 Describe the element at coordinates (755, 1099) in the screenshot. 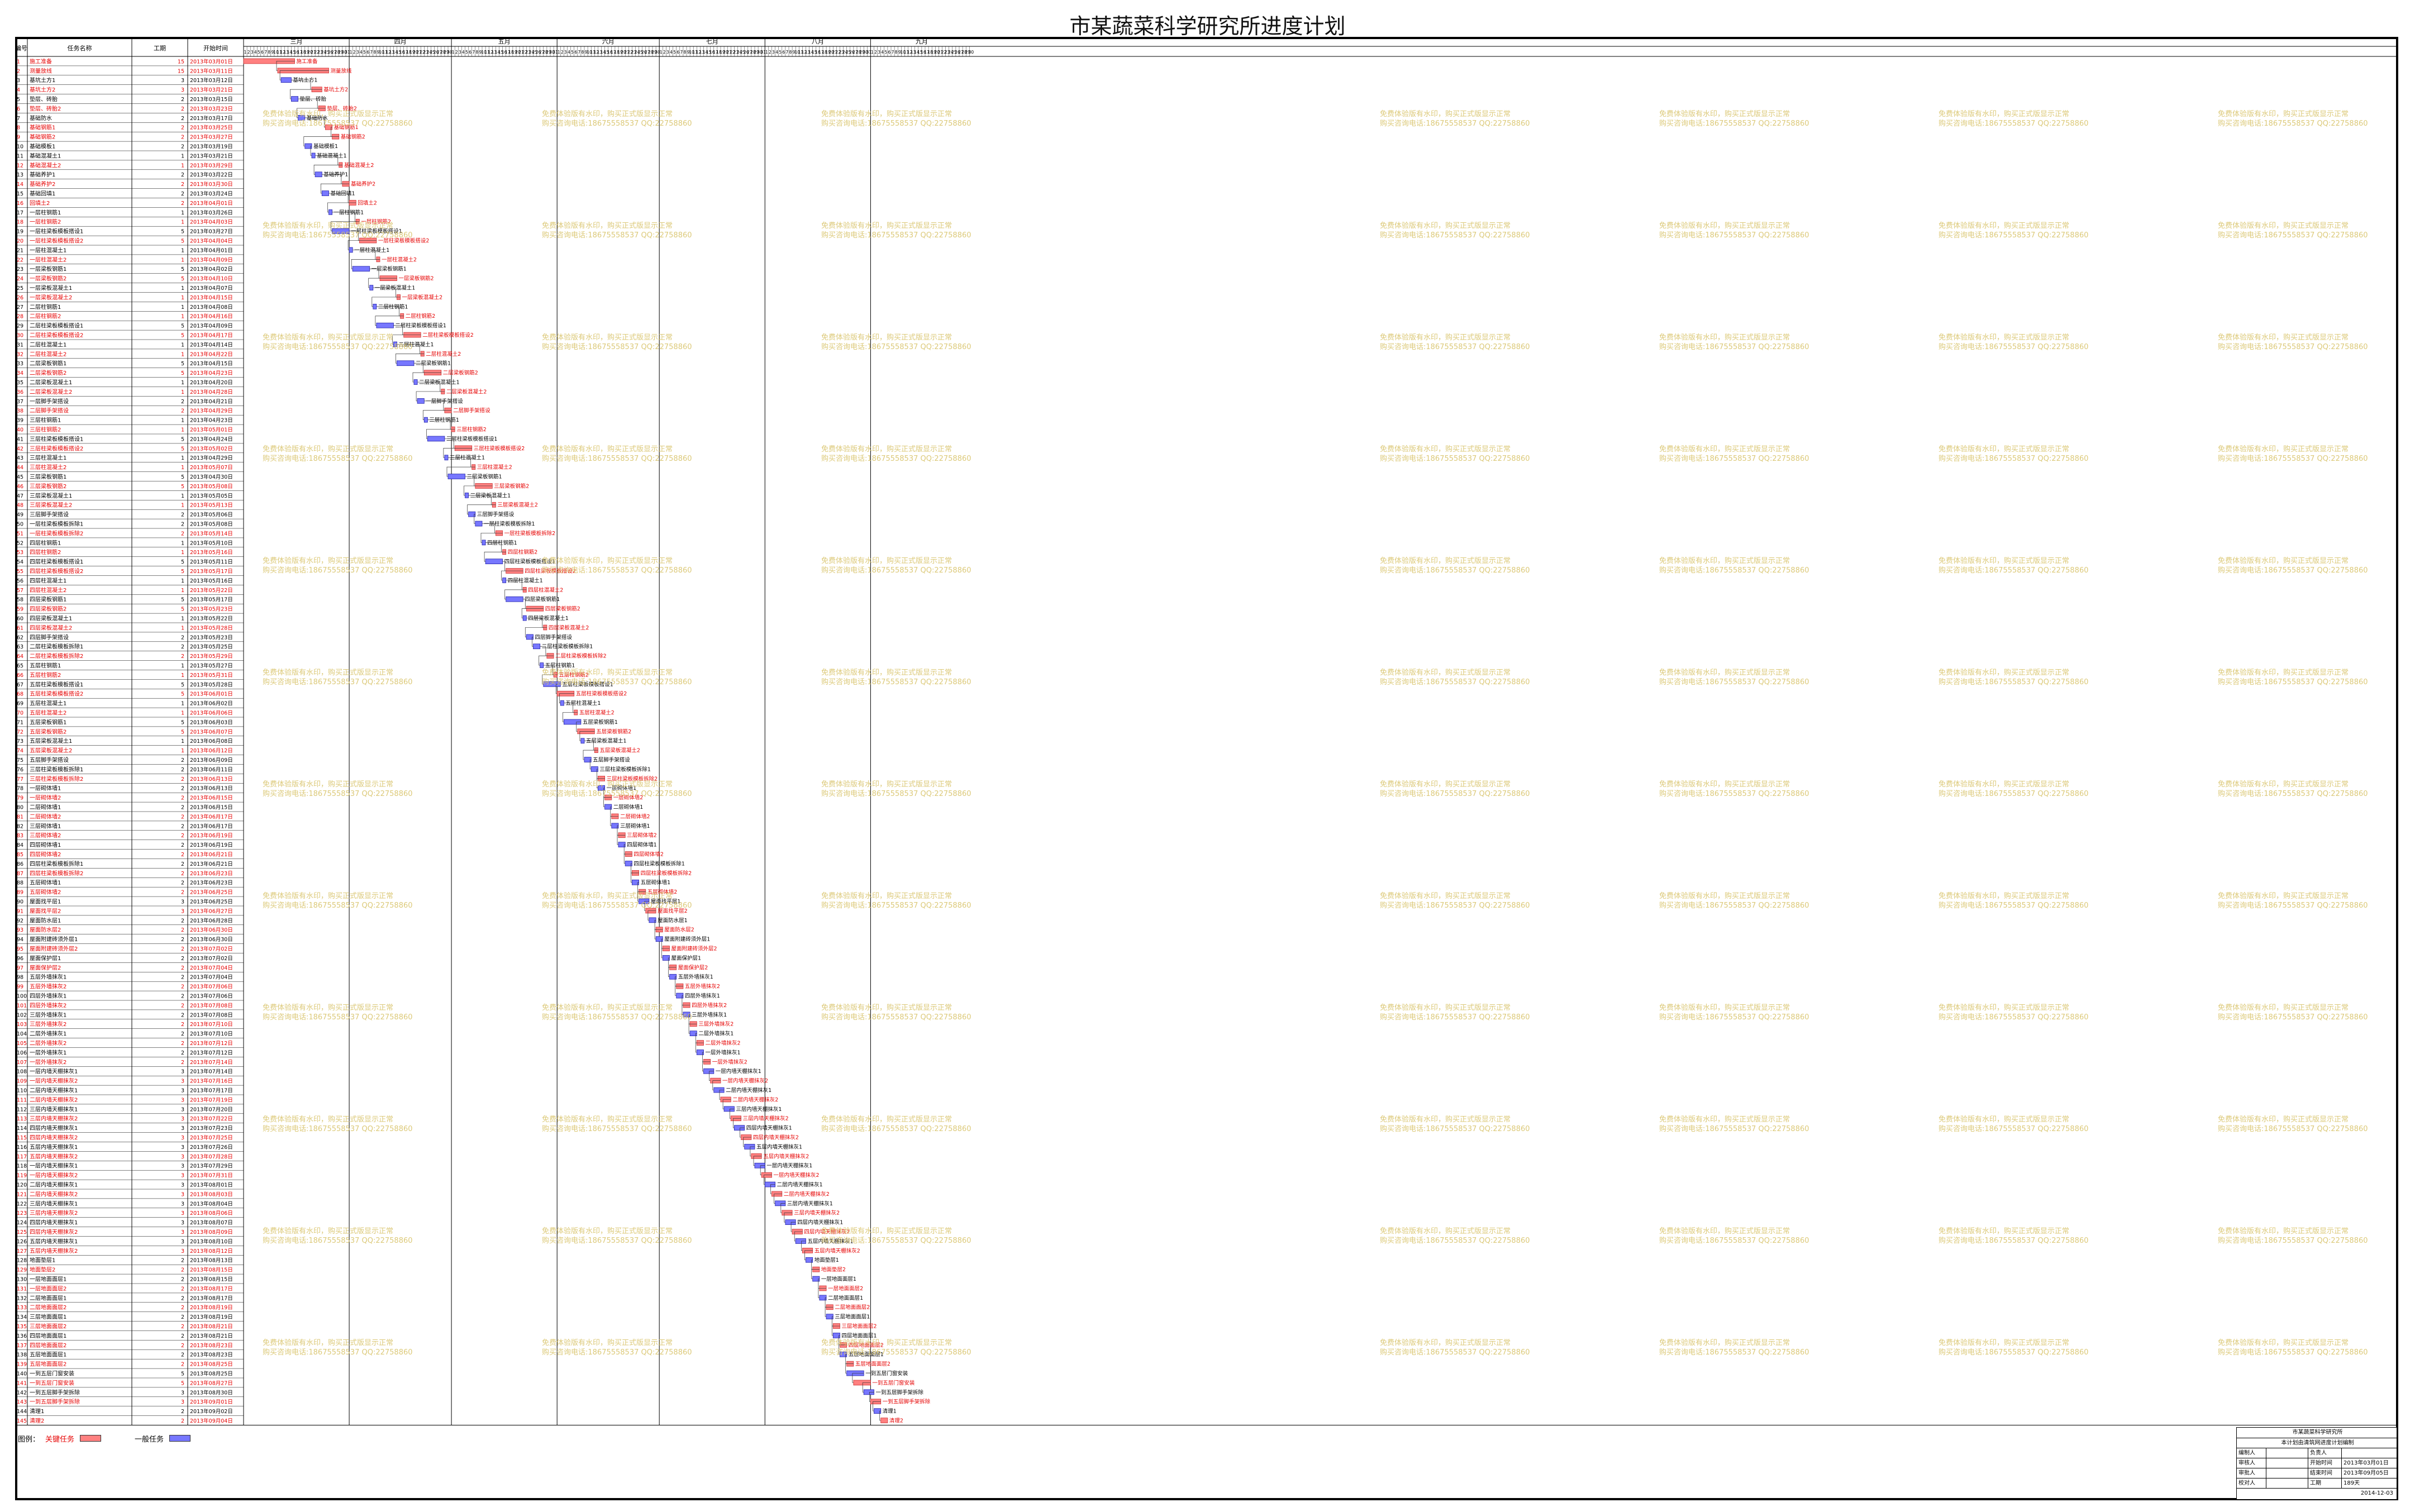

I see `bar-label: 二层内墙天棚抹灰2` at that location.